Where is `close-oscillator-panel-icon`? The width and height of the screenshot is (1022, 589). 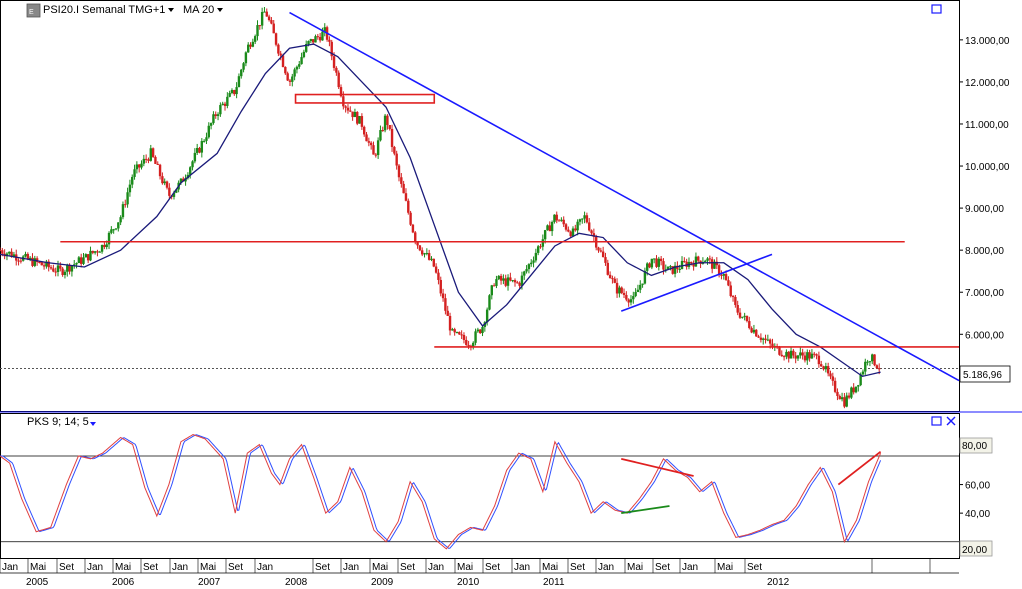 close-oscillator-panel-icon is located at coordinates (951, 421).